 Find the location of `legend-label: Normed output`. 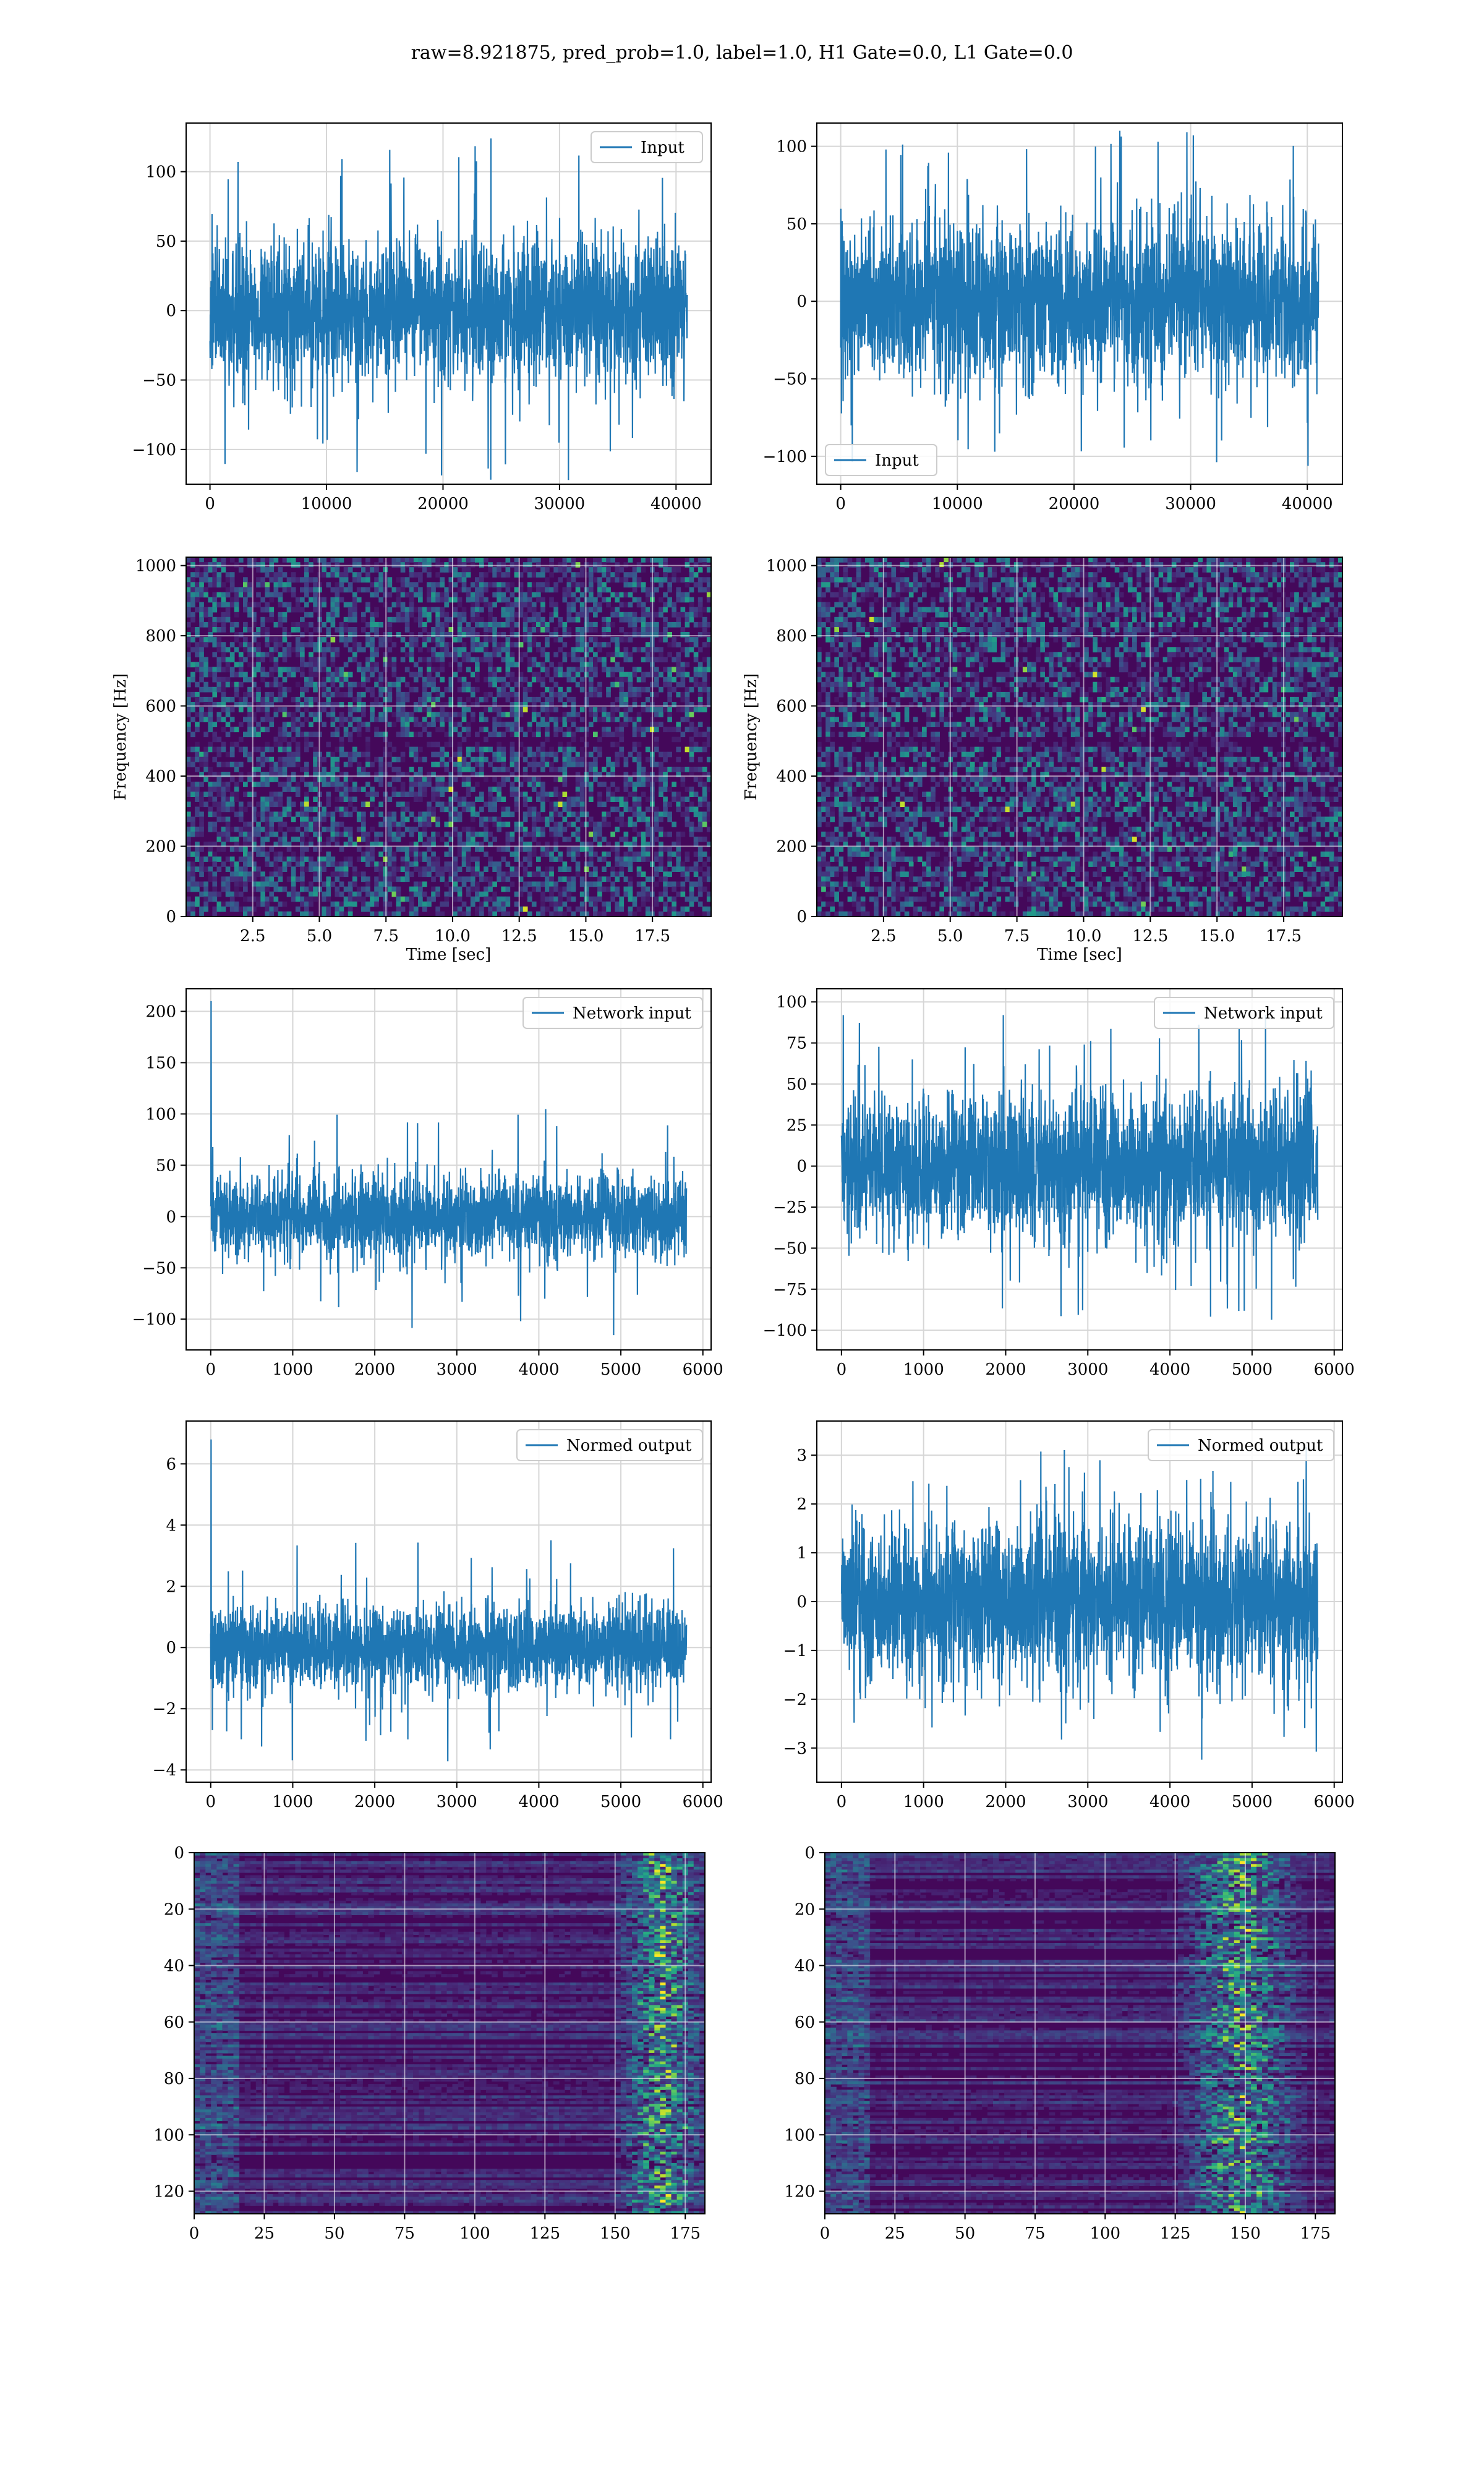

legend-label: Normed output is located at coordinates (1260, 1446).